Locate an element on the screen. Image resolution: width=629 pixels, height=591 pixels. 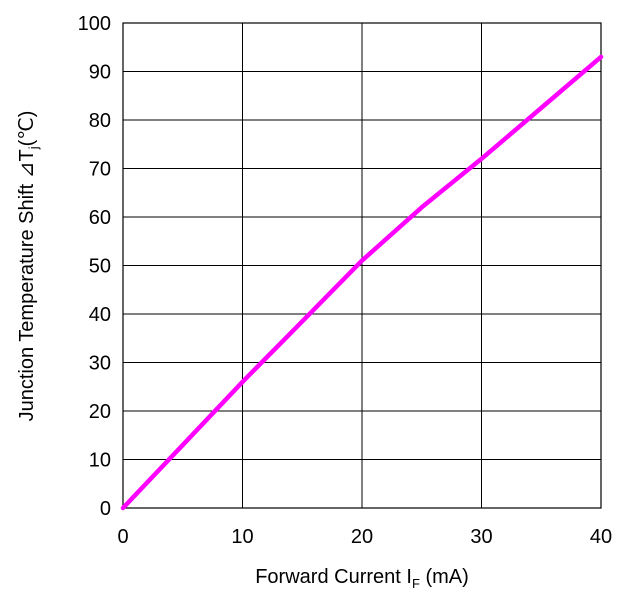
x-tick-labels: 0 10 20 30 40 is located at coordinates (364, 537).